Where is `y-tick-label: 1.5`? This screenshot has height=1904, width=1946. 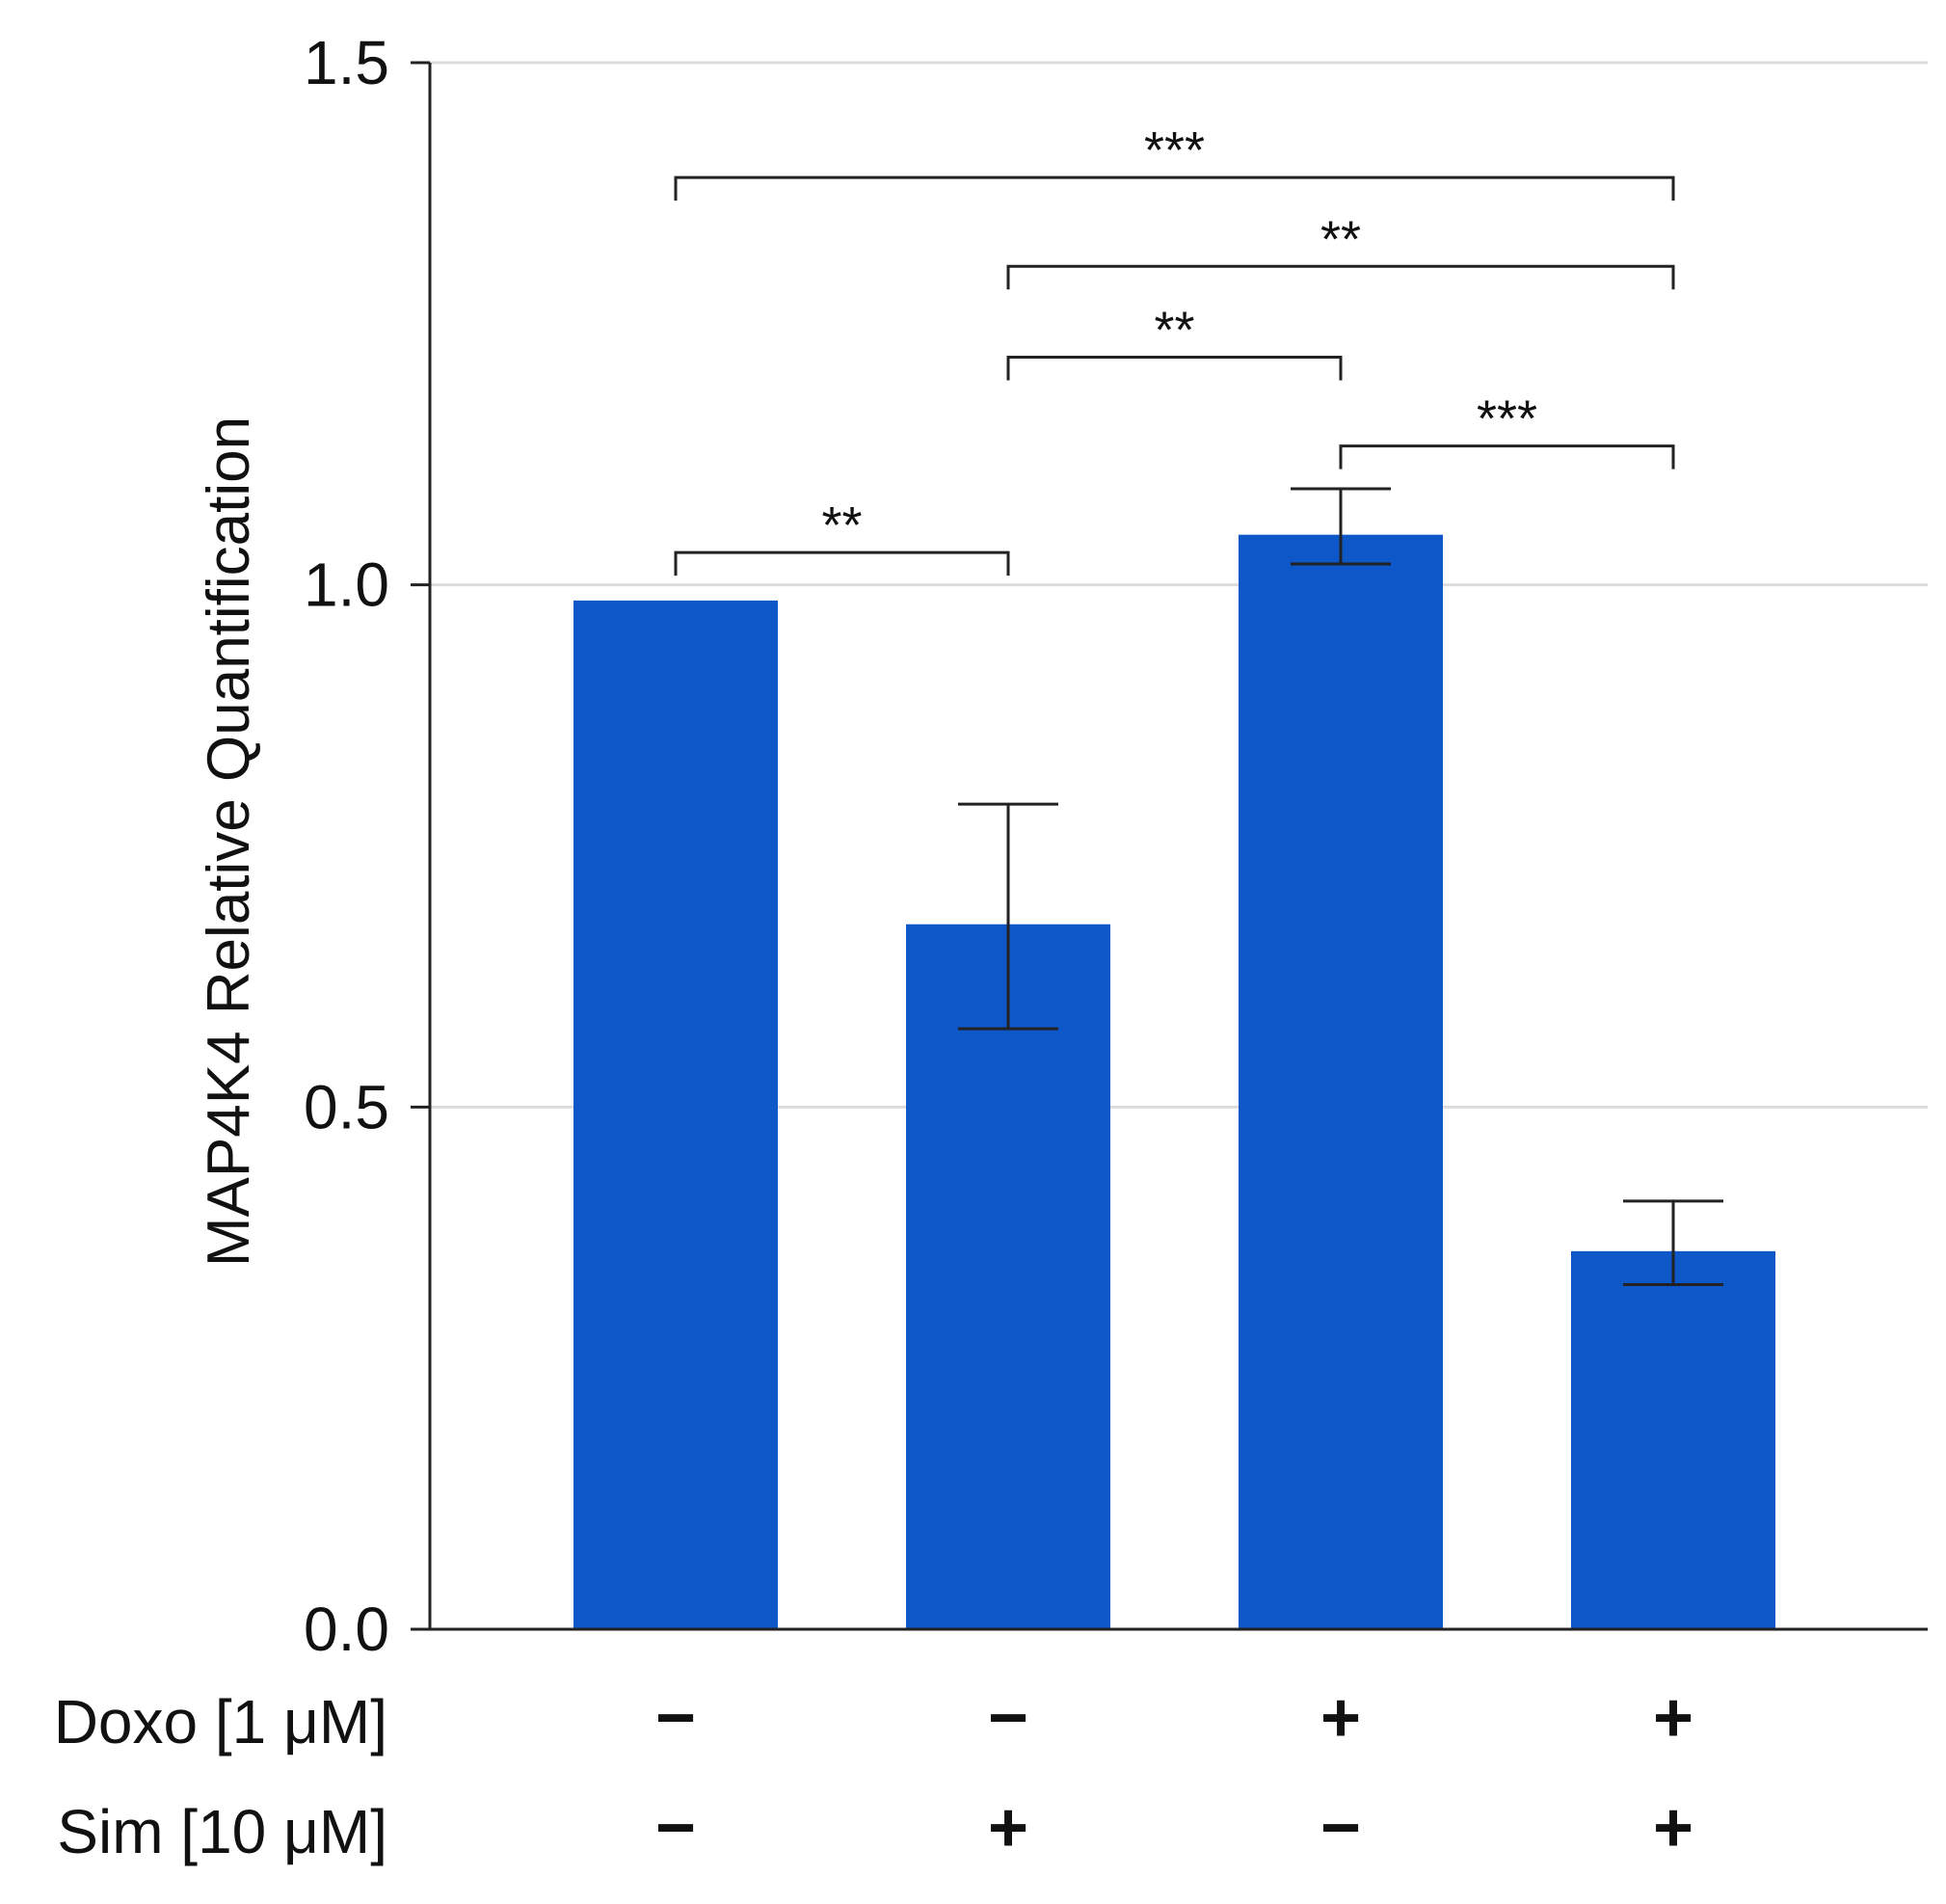
y-tick-label: 1.5 is located at coordinates (346, 62).